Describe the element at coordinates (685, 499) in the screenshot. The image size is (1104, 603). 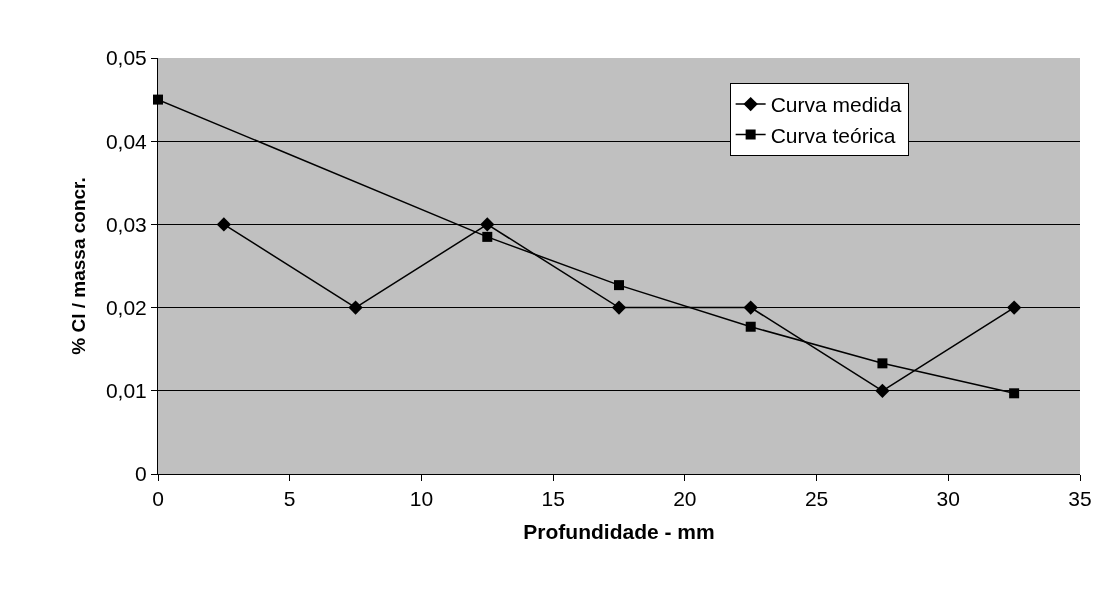
I see `x-tick-label: 20` at that location.